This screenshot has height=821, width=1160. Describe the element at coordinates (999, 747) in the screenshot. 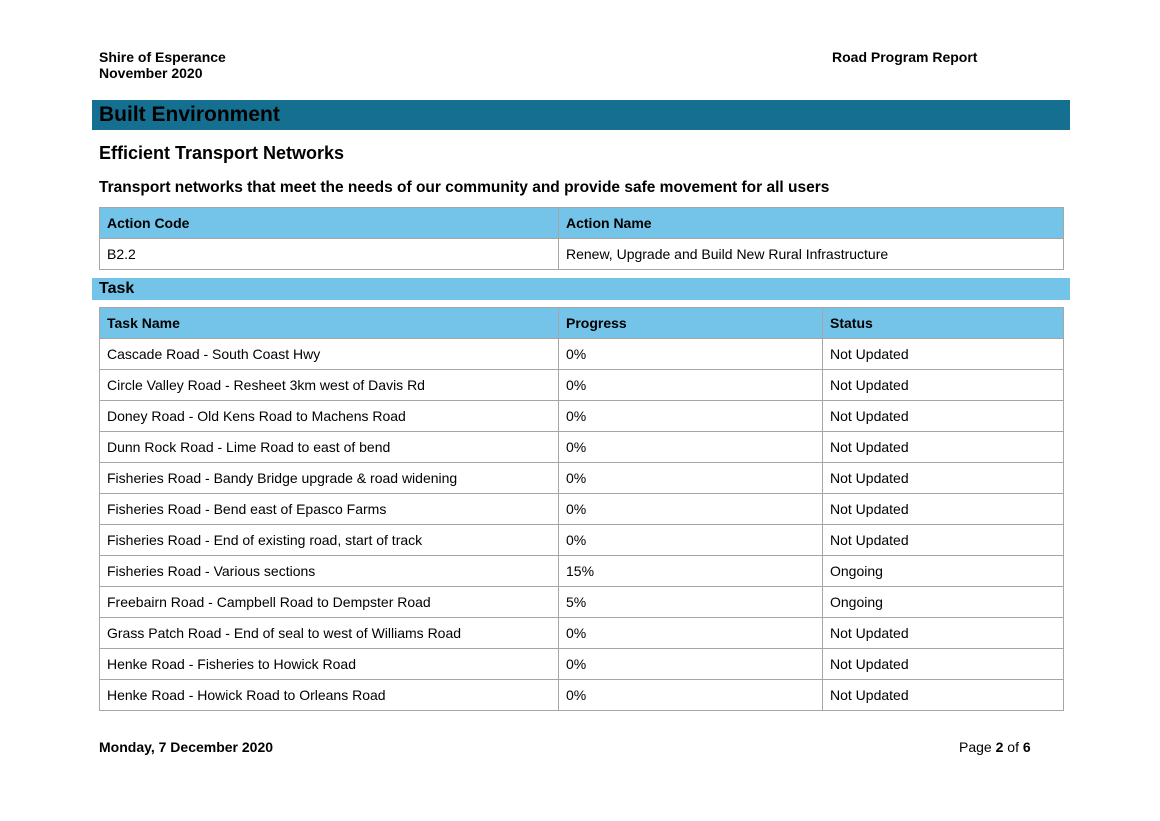

I see `page-current: 2` at that location.